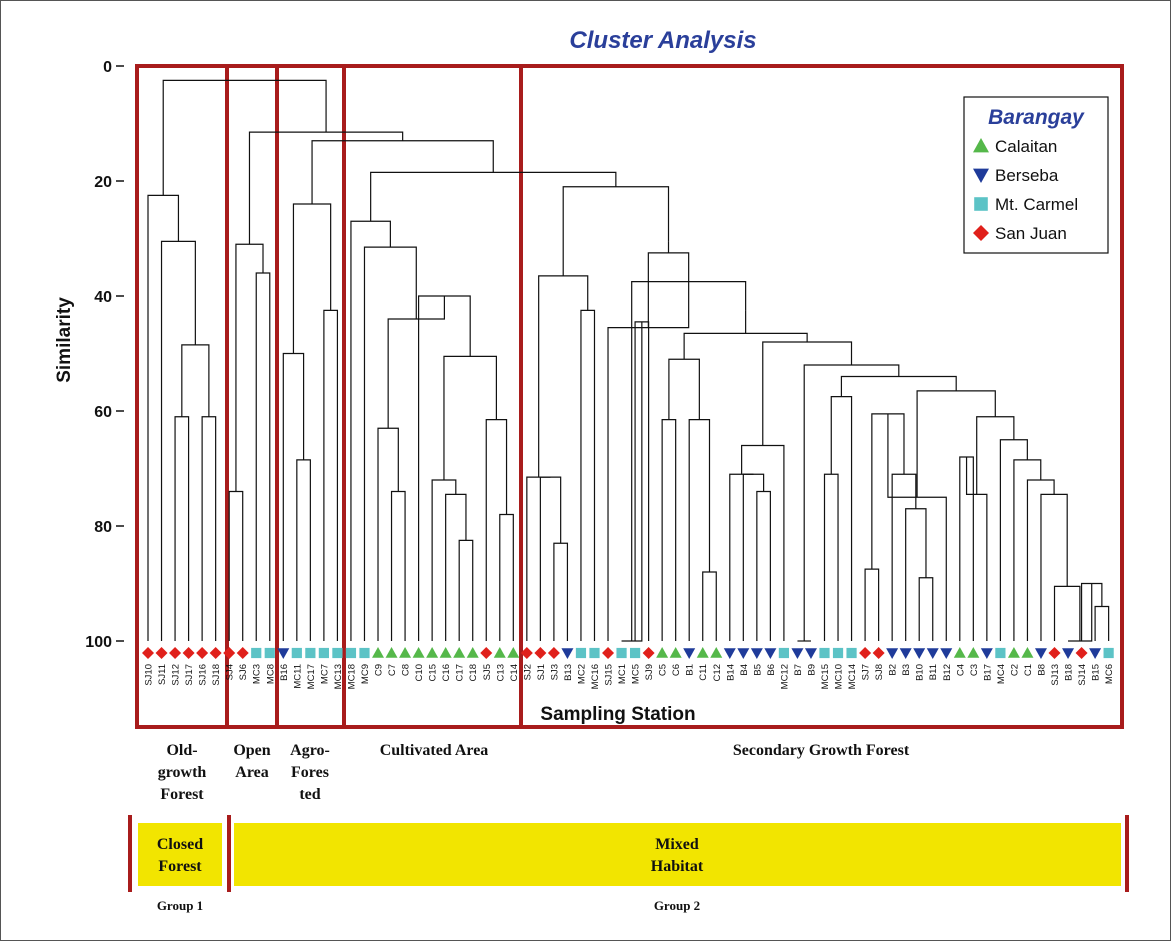 The width and height of the screenshot is (1171, 941). I want to click on leaf-label: C7, so click(392, 670).